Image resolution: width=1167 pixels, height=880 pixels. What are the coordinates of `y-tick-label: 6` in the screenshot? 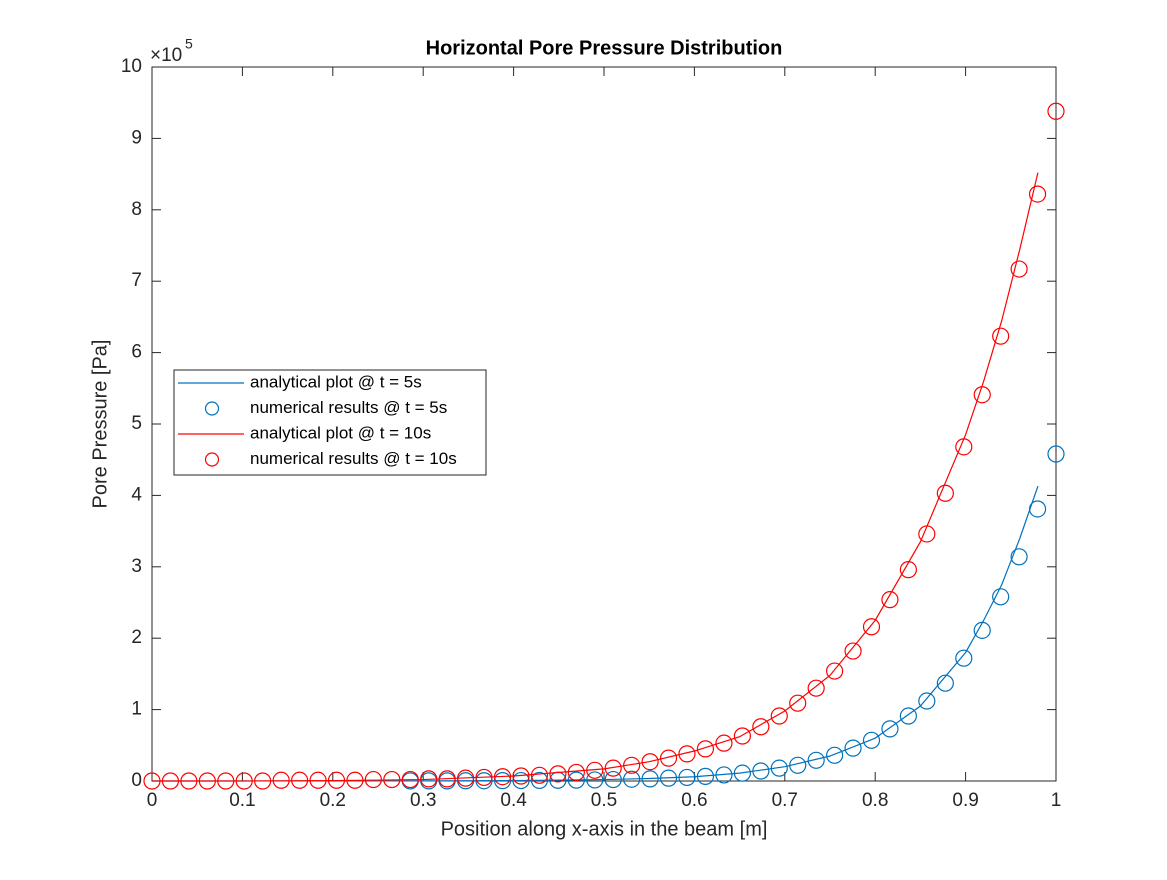 It's located at (136, 352).